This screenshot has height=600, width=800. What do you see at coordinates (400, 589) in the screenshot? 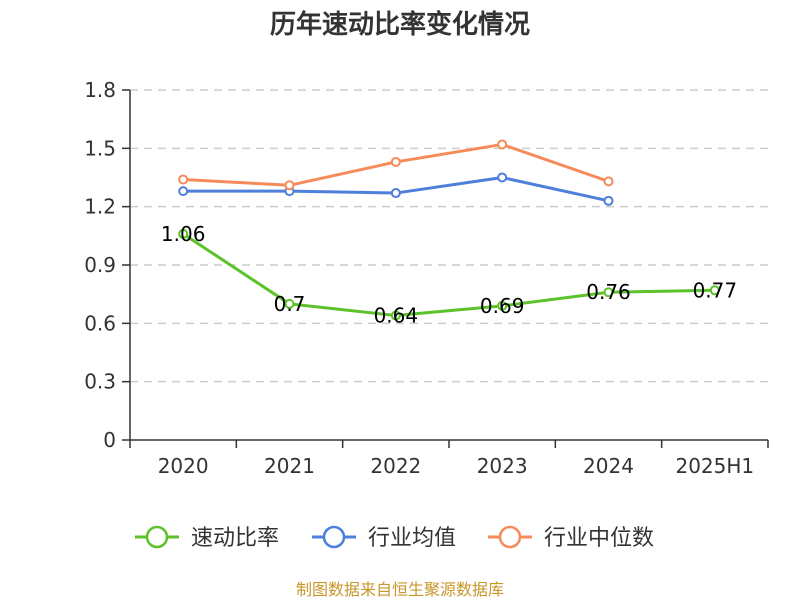
I see `source-note: 制图数据来自恒生聚源数据库` at bounding box center [400, 589].